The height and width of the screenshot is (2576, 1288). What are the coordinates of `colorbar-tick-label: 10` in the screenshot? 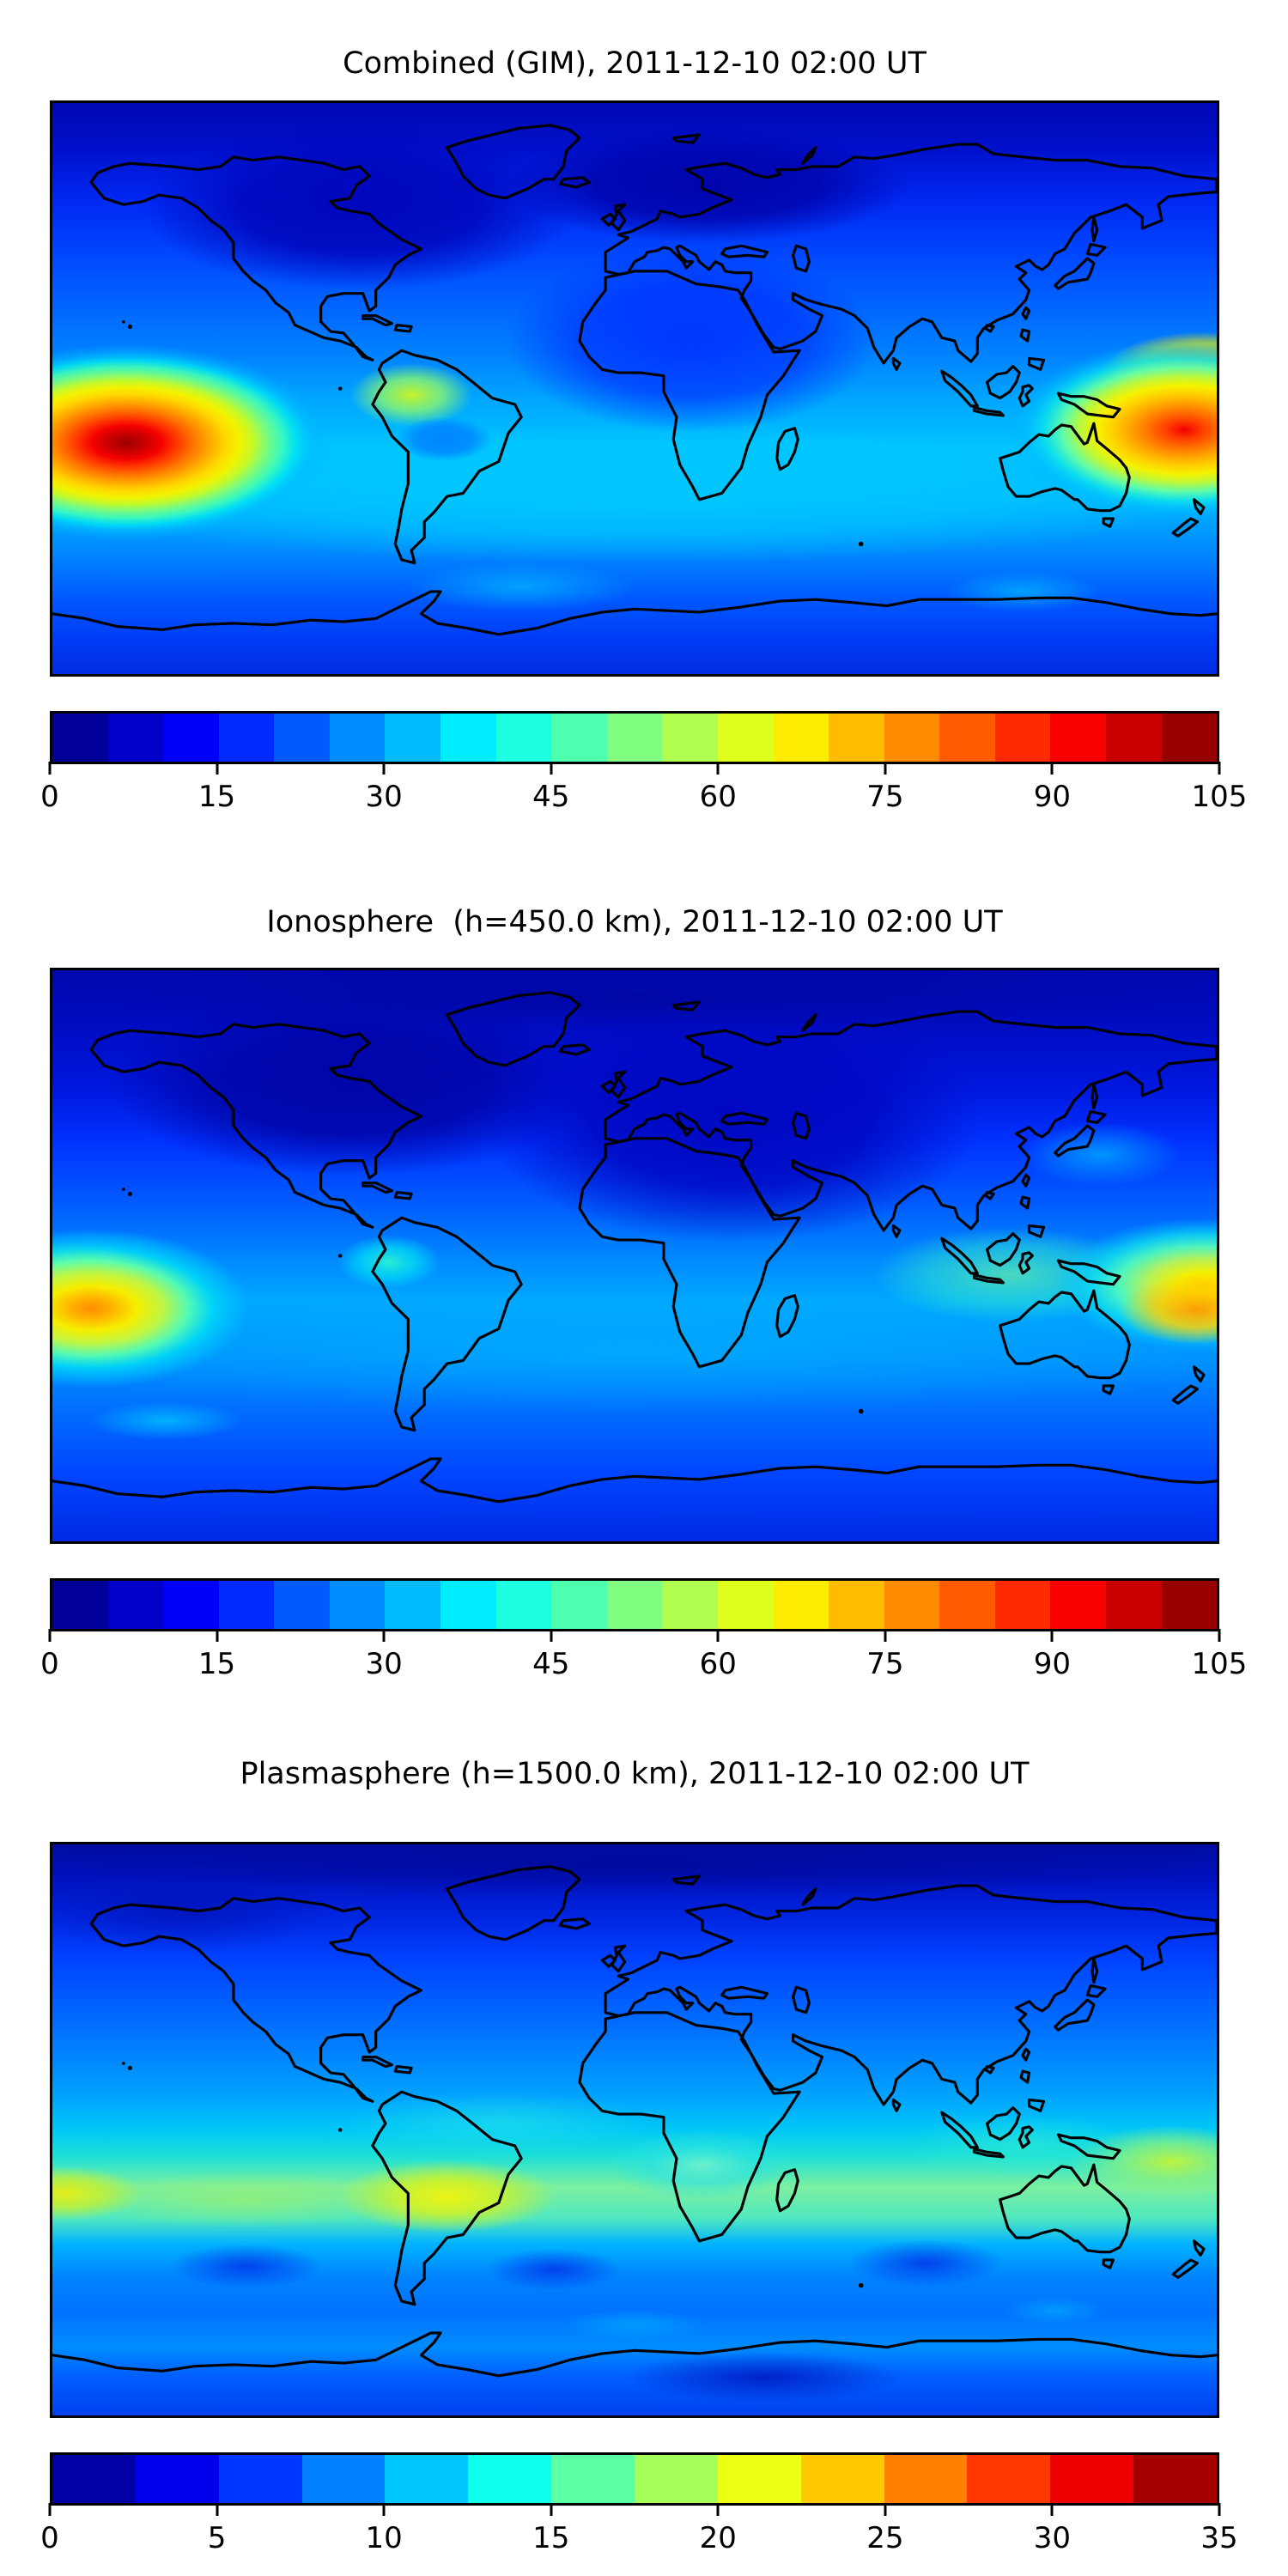 It's located at (384, 2538).